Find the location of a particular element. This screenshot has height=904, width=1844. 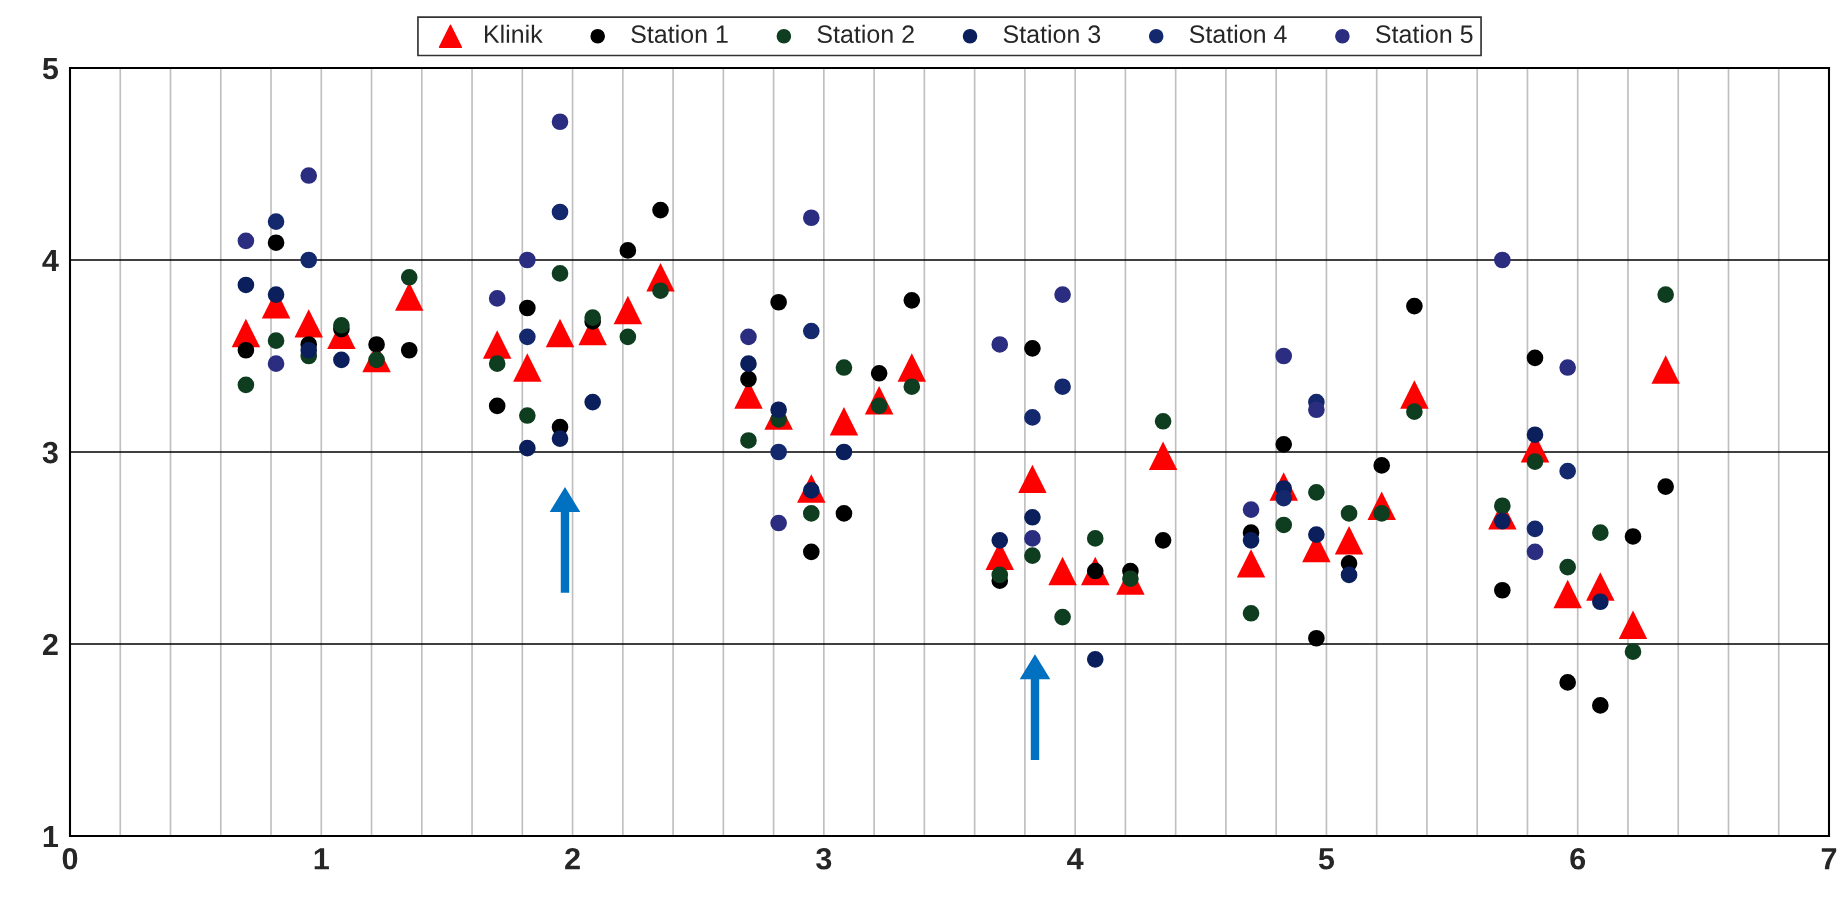

legend-label: Station 2 is located at coordinates (865, 34).